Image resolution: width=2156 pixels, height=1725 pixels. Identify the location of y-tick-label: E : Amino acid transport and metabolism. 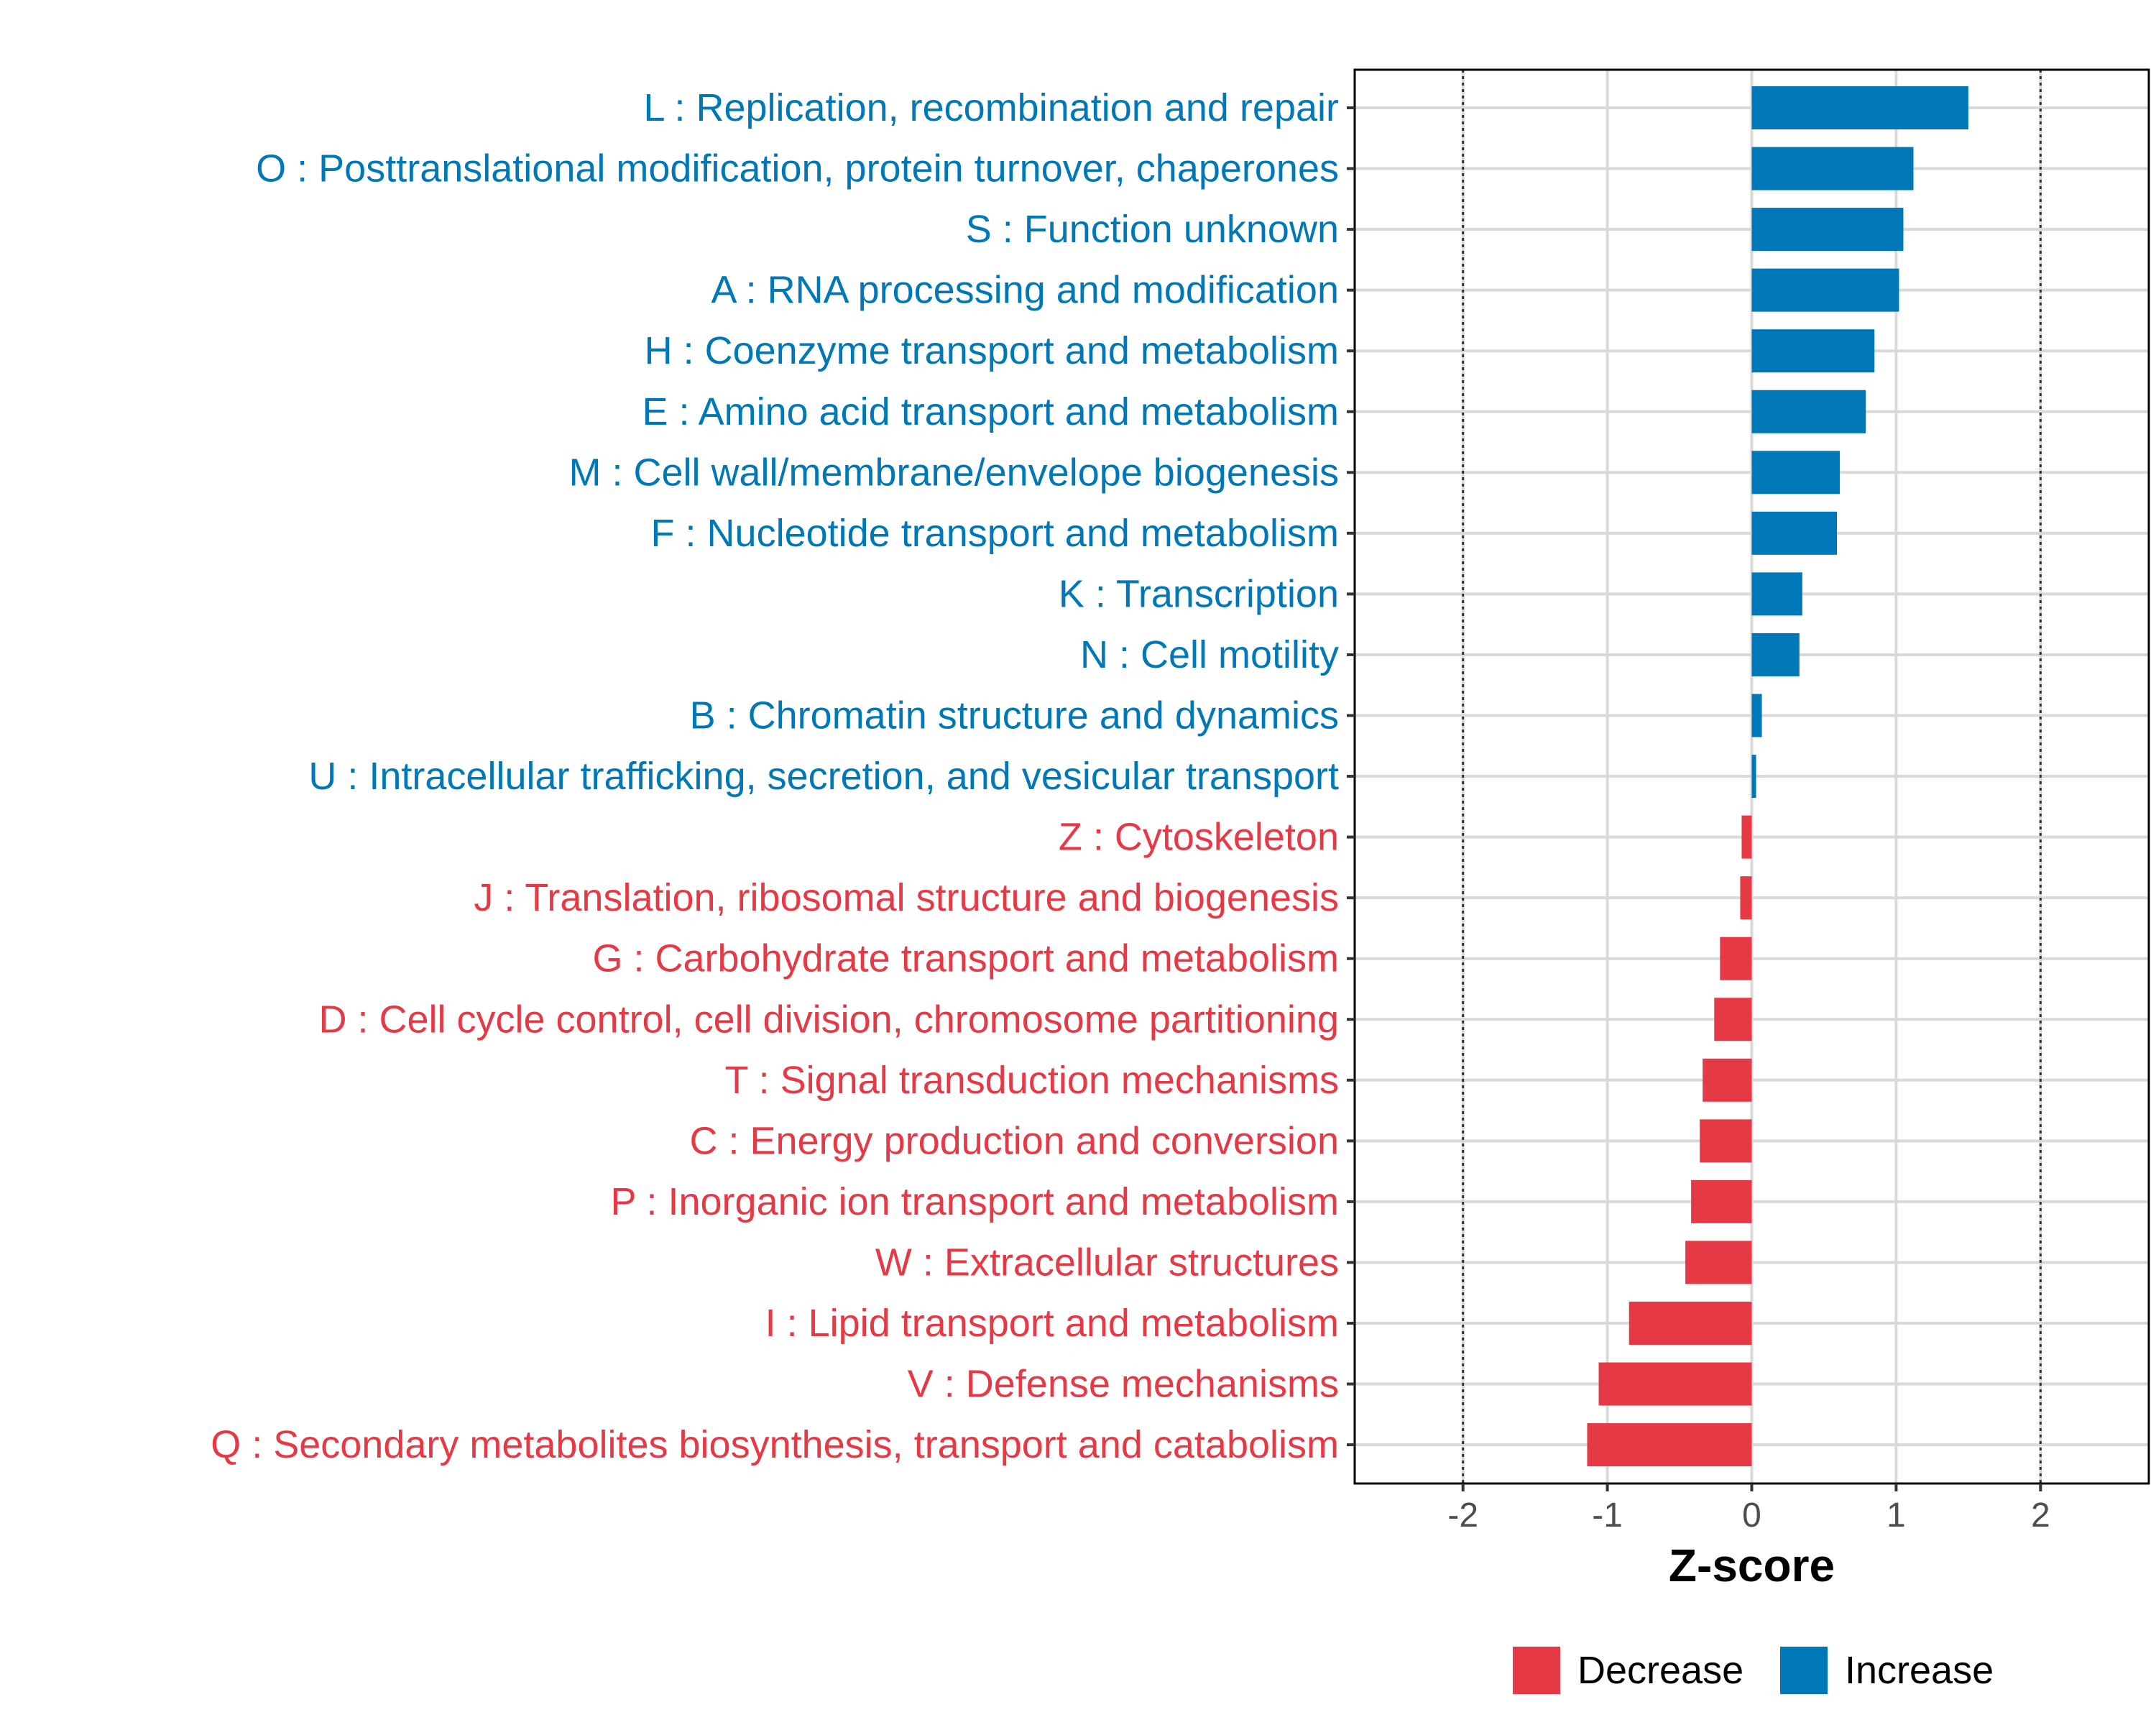
(991, 411).